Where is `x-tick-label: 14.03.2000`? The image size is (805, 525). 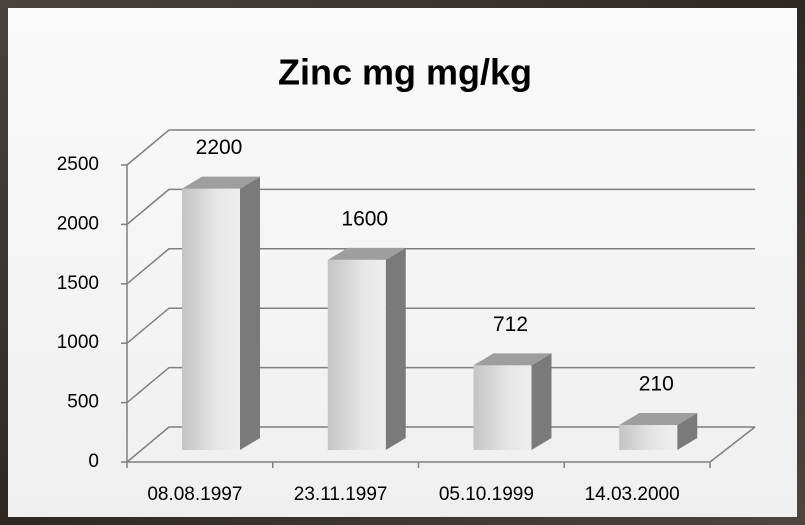
x-tick-label: 14.03.2000 is located at coordinates (632, 494).